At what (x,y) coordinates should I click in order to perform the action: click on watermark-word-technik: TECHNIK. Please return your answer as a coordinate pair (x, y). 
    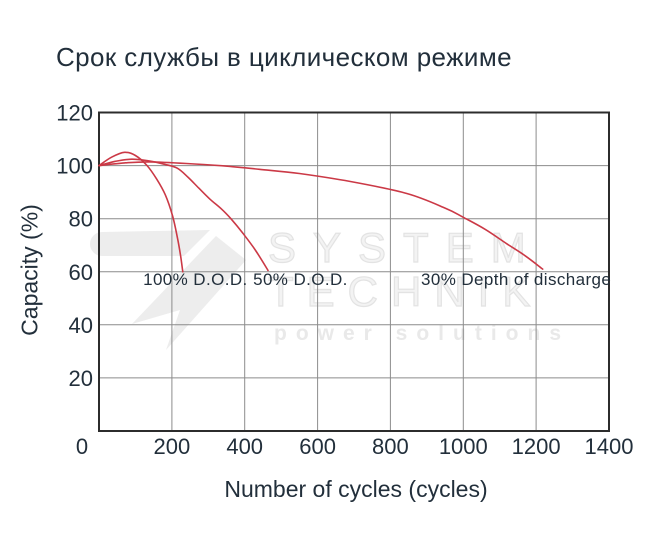
    Looking at the image, I should click on (405, 291).